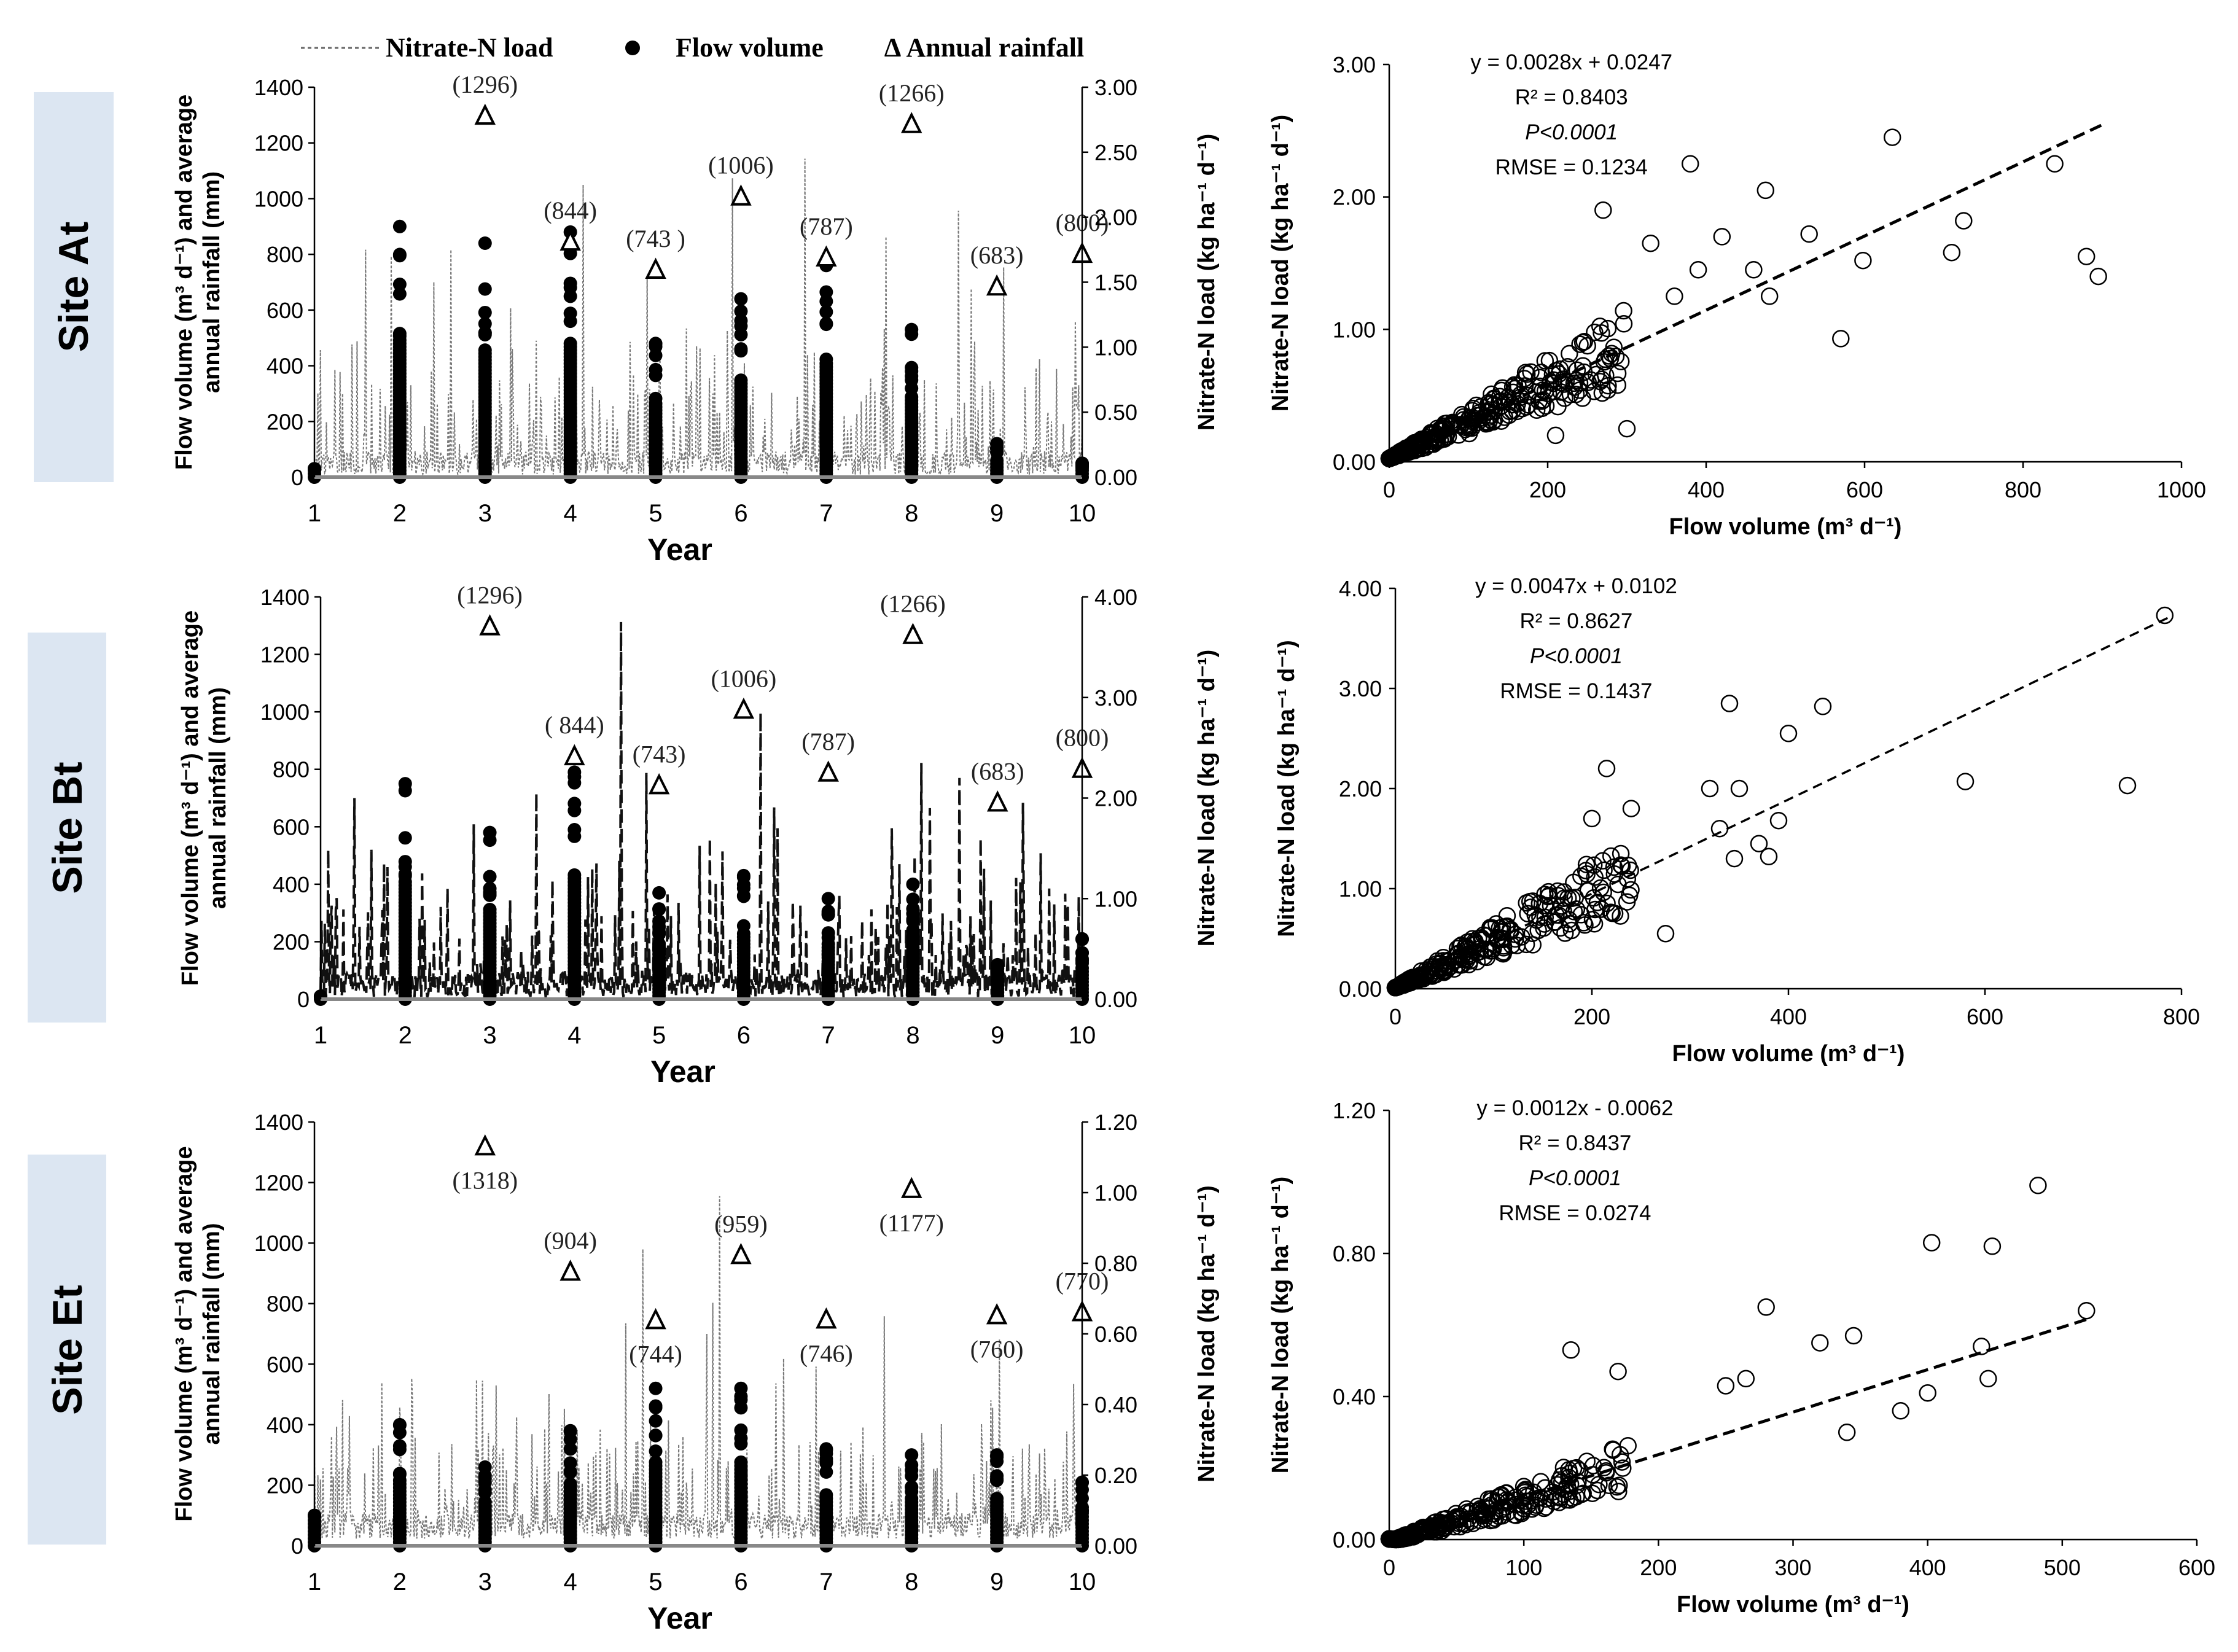  Describe the element at coordinates (1395, 1016) in the screenshot. I see `scatter-x-tick-label: 0` at that location.